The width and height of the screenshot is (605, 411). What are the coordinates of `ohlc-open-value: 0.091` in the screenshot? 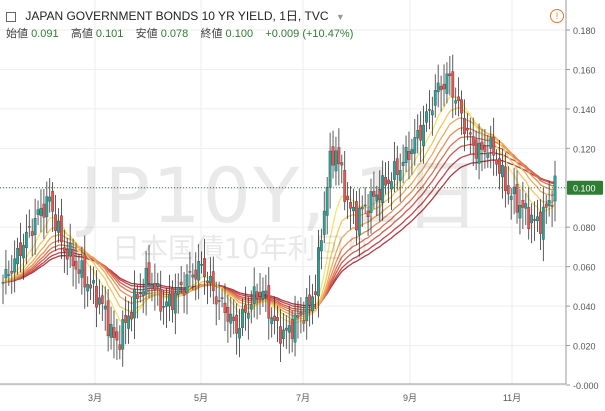 It's located at (45, 34).